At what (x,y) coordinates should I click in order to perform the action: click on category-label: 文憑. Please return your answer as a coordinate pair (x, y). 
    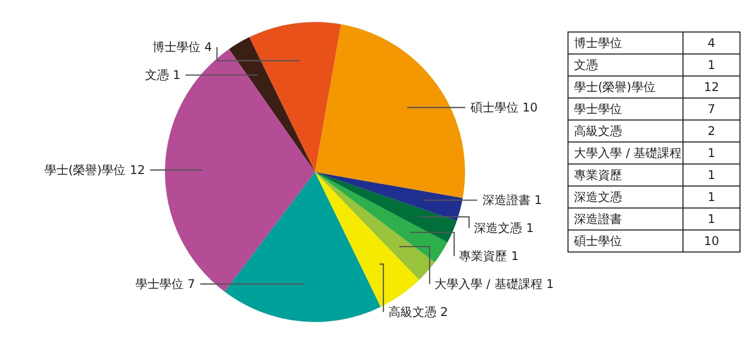
    Looking at the image, I should click on (586, 65).